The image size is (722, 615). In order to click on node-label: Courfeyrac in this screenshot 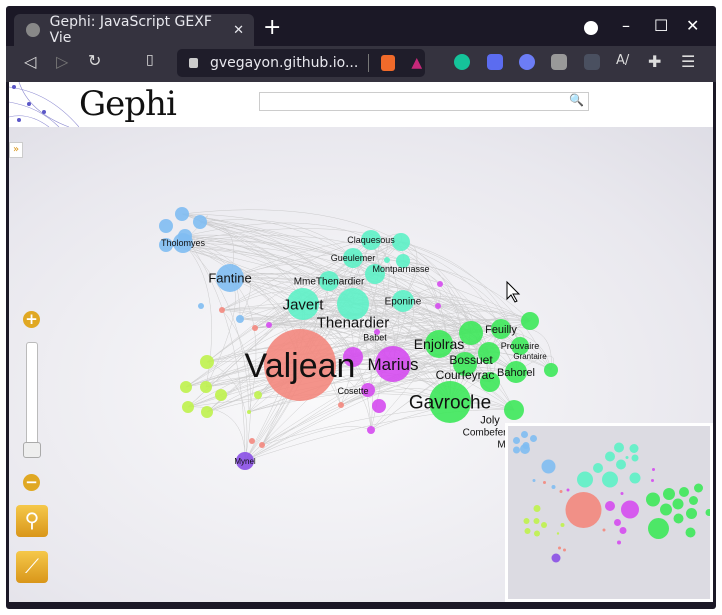, I will do `click(465, 375)`.